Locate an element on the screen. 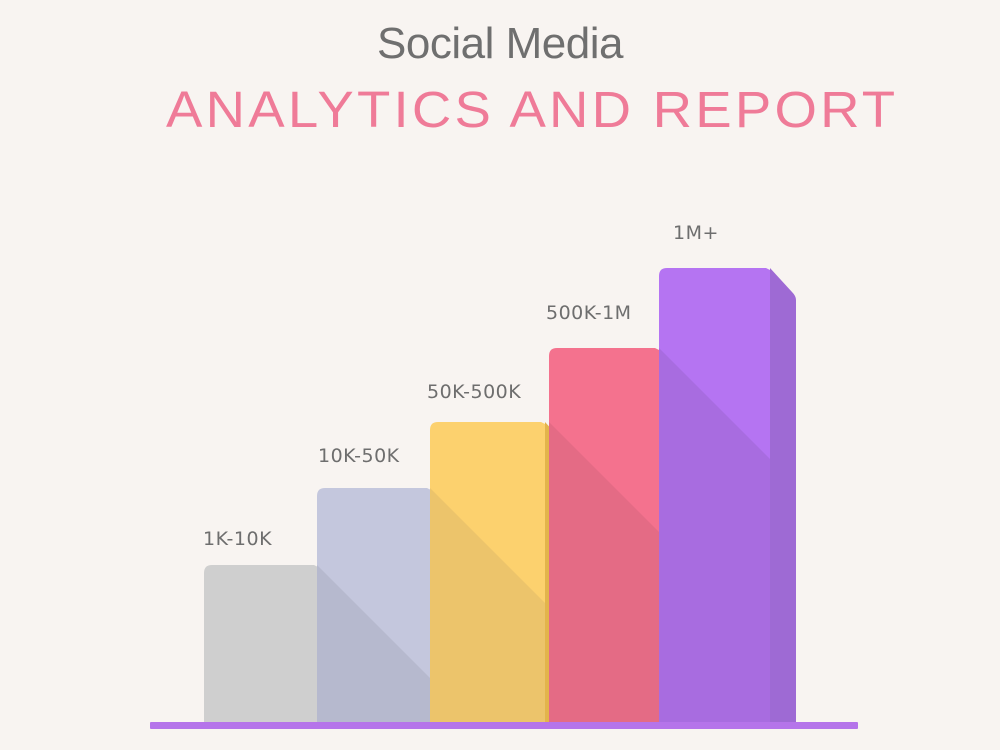 The image size is (1000, 750). bar-label: 10K-50K is located at coordinates (359, 456).